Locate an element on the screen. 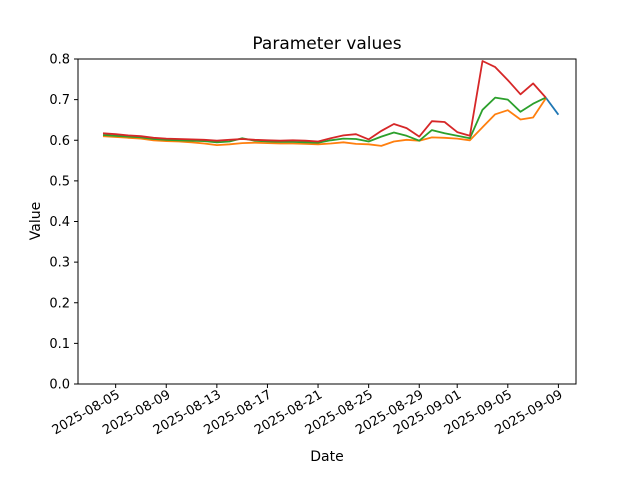  line-series-red is located at coordinates (324, 101).